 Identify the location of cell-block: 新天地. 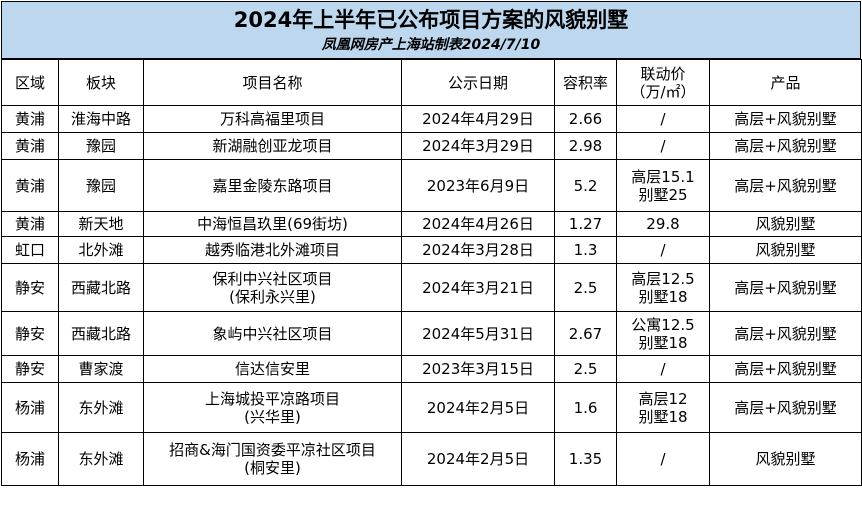
(101, 224).